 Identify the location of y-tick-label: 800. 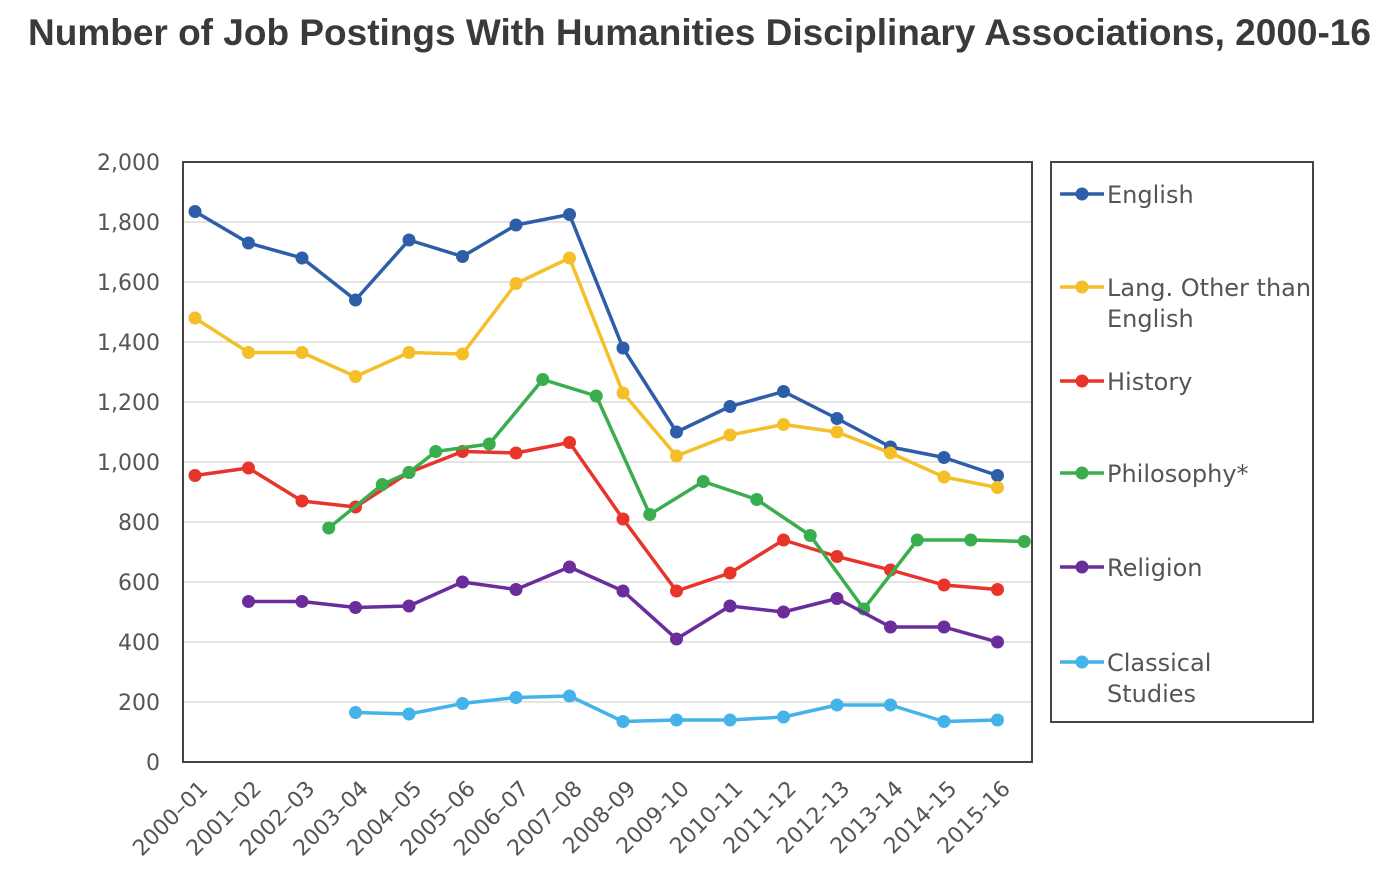
(139, 523).